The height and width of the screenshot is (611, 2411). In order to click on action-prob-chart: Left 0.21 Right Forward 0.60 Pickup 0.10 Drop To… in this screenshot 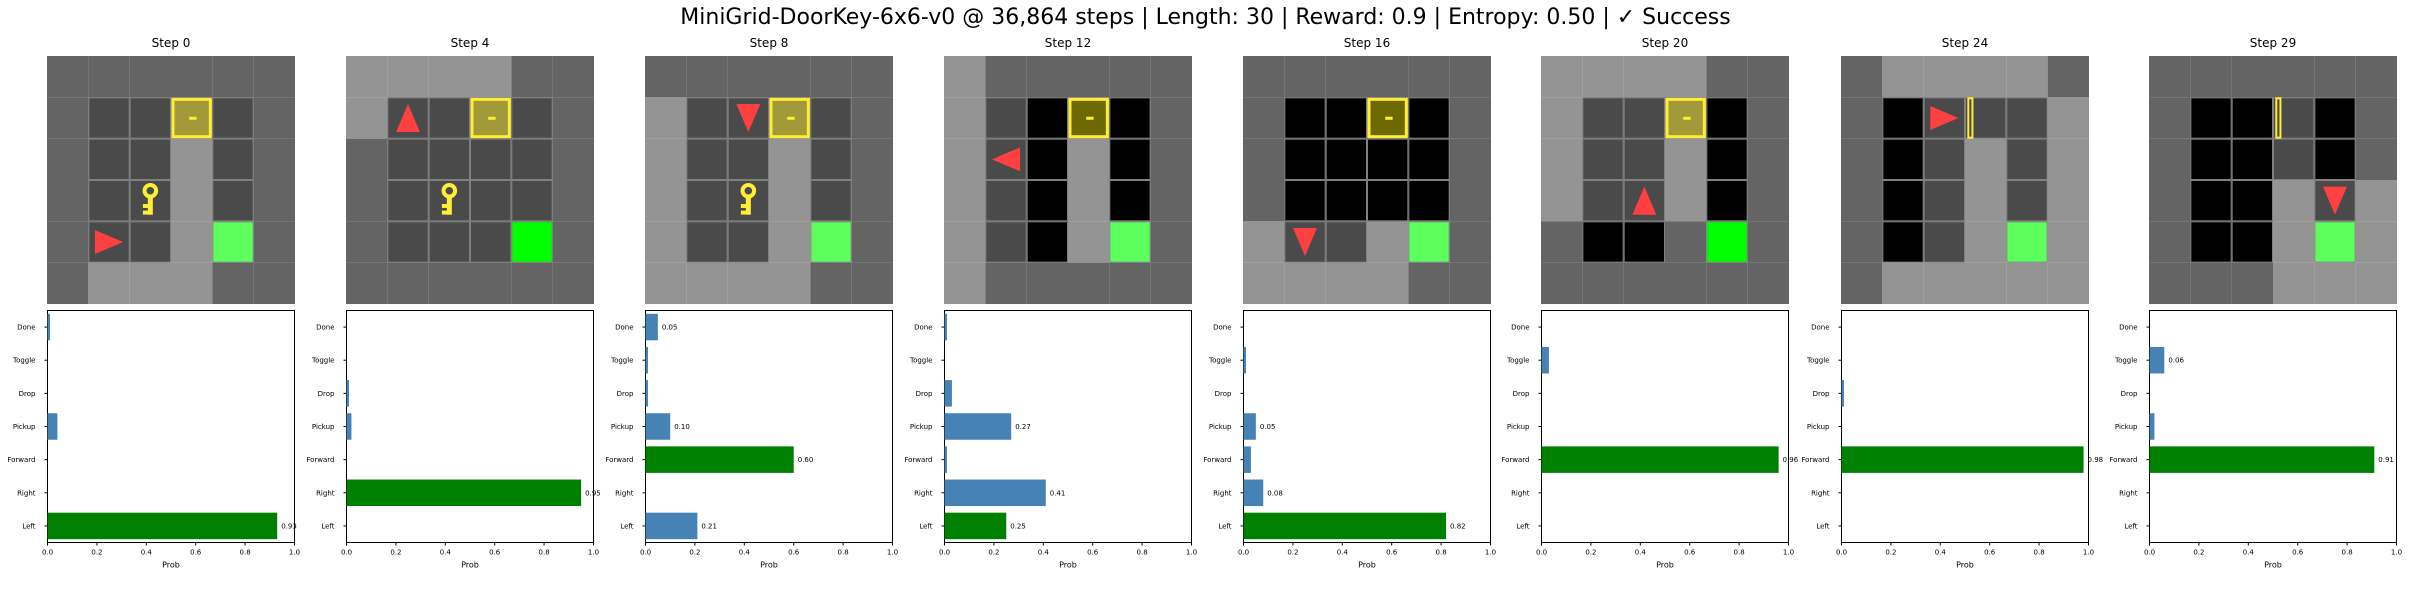, I will do `click(751, 440)`.